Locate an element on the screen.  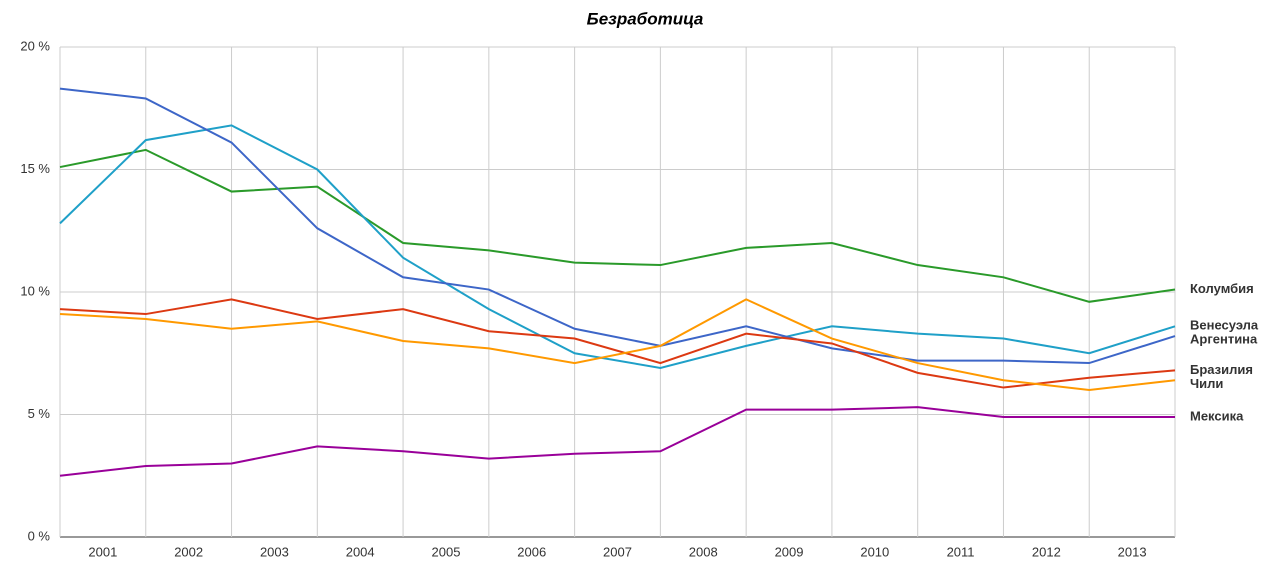
legend-label: Чили is located at coordinates (1206, 383).